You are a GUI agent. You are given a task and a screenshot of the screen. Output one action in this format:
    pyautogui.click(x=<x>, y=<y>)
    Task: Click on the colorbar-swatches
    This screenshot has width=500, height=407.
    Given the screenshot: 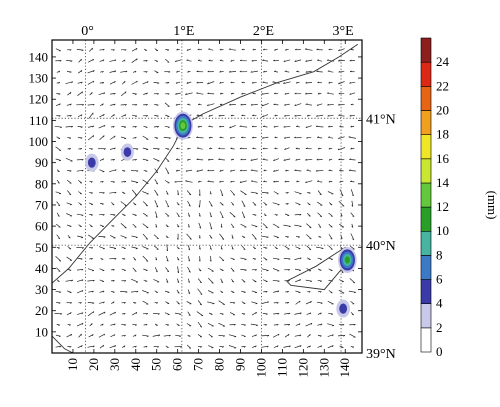 What is the action you would take?
    pyautogui.click(x=426, y=195)
    